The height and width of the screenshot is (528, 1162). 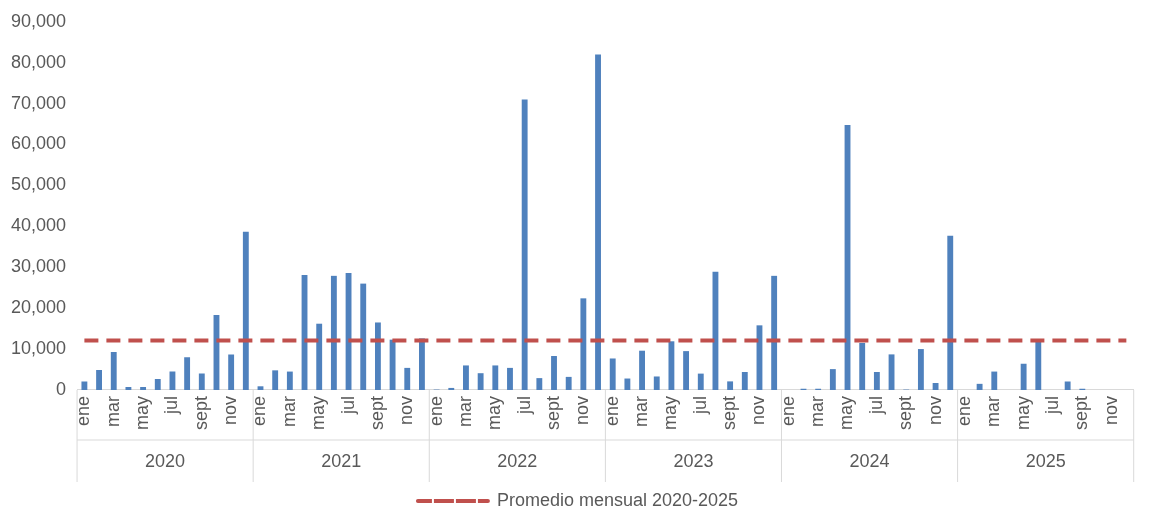 What do you see at coordinates (38, 225) in the screenshot?
I see `y-tick-label: 40,000` at bounding box center [38, 225].